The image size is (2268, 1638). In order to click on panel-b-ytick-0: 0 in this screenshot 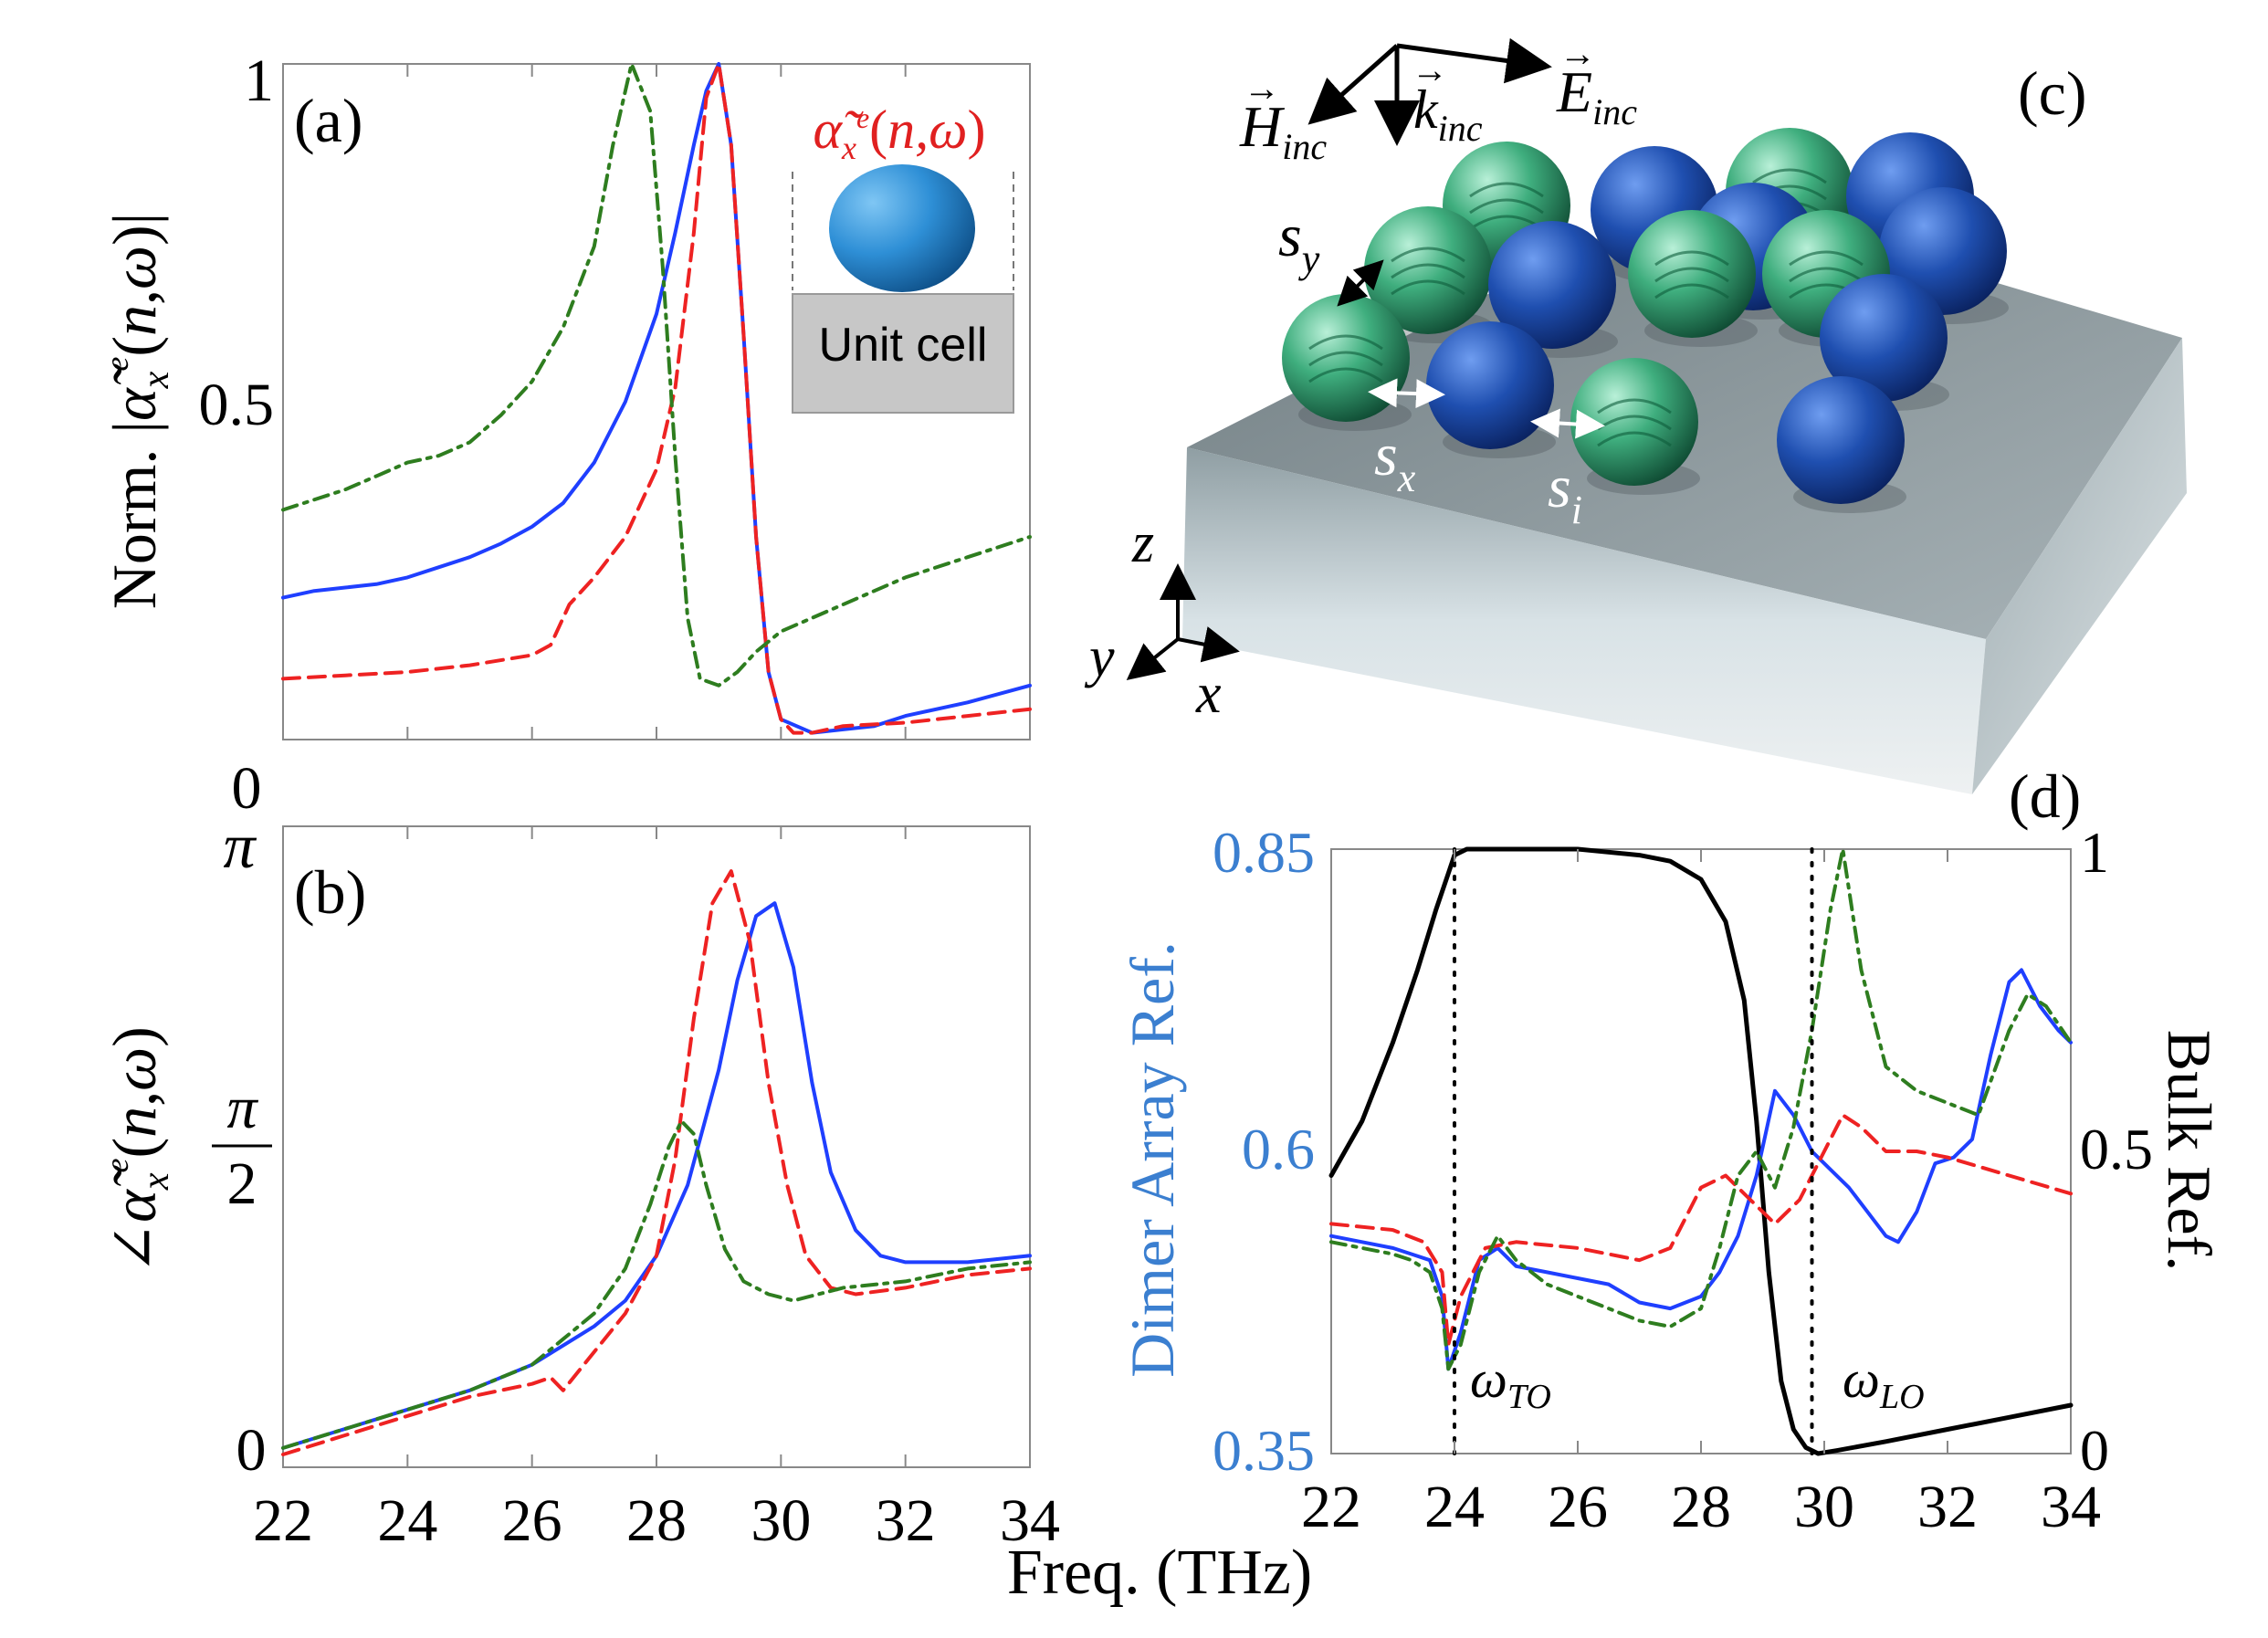, I will do `click(251, 1450)`.